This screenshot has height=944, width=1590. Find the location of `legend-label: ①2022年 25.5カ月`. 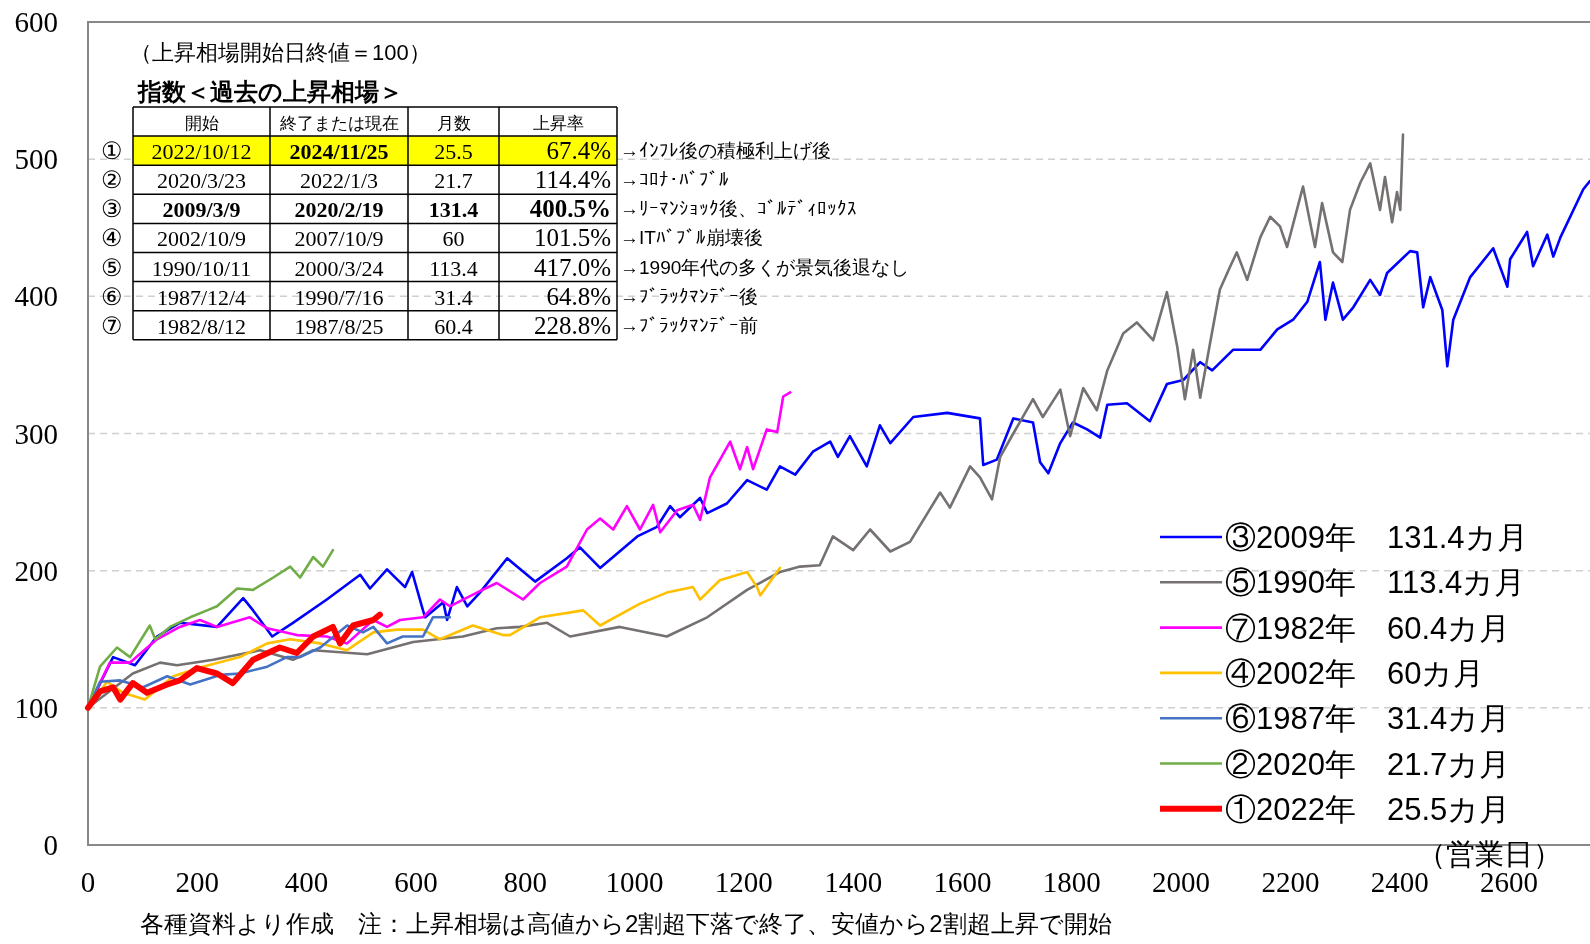

legend-label: ①2022年 25.5カ月 is located at coordinates (1368, 809).